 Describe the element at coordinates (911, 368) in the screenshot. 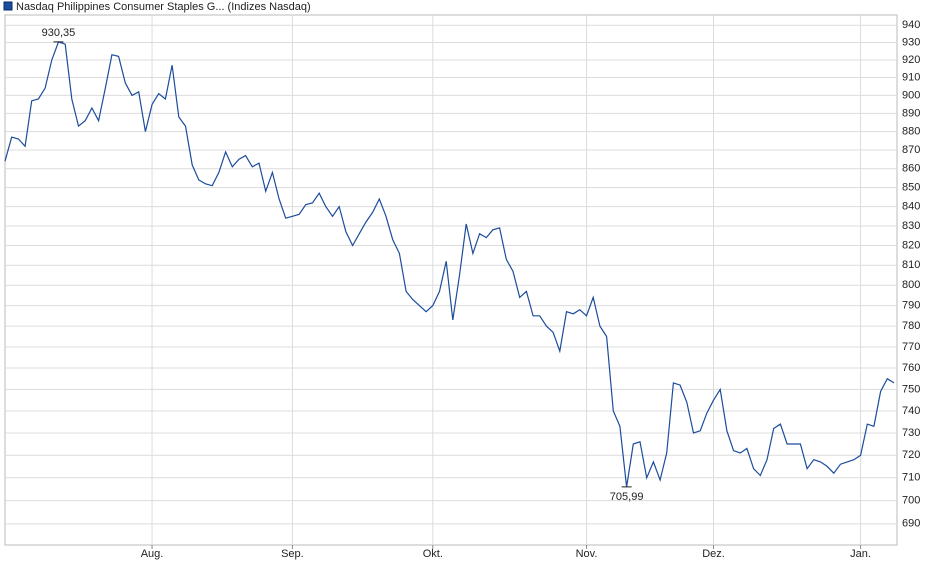

I see `y-tick-label: 760` at that location.